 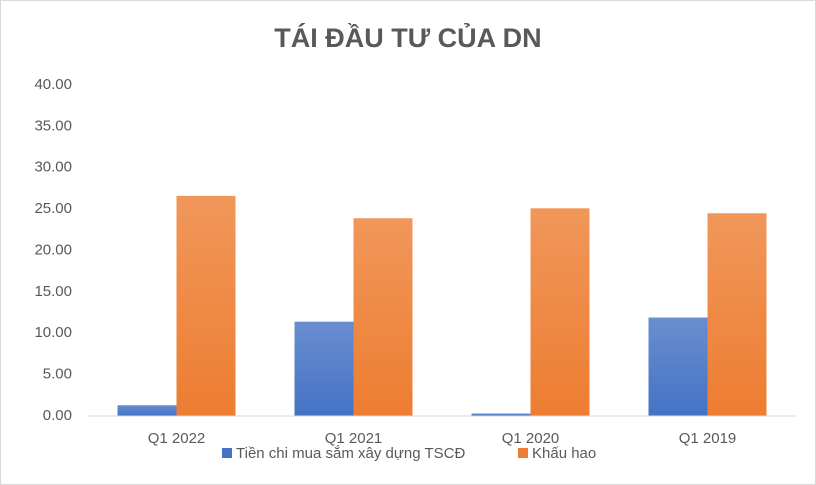 What do you see at coordinates (708, 438) in the screenshot?
I see `x-tick-label: Q1 2019` at bounding box center [708, 438].